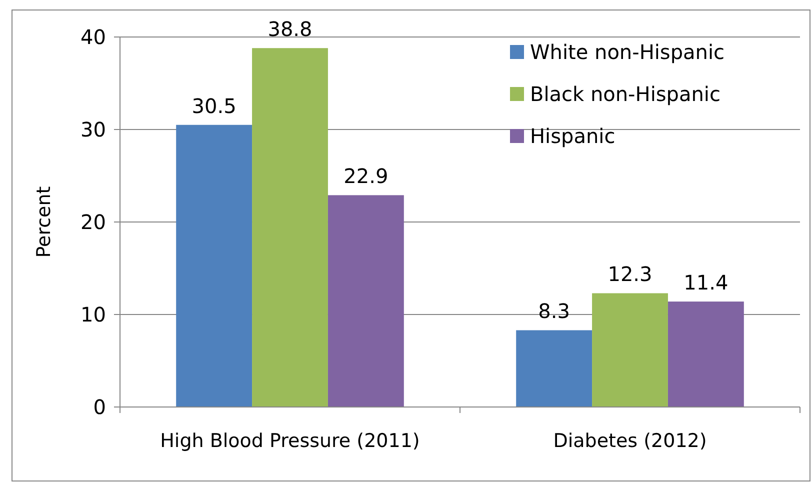 The height and width of the screenshot is (483, 812). I want to click on x-tick-label: Diabetes (2012), so click(630, 441).